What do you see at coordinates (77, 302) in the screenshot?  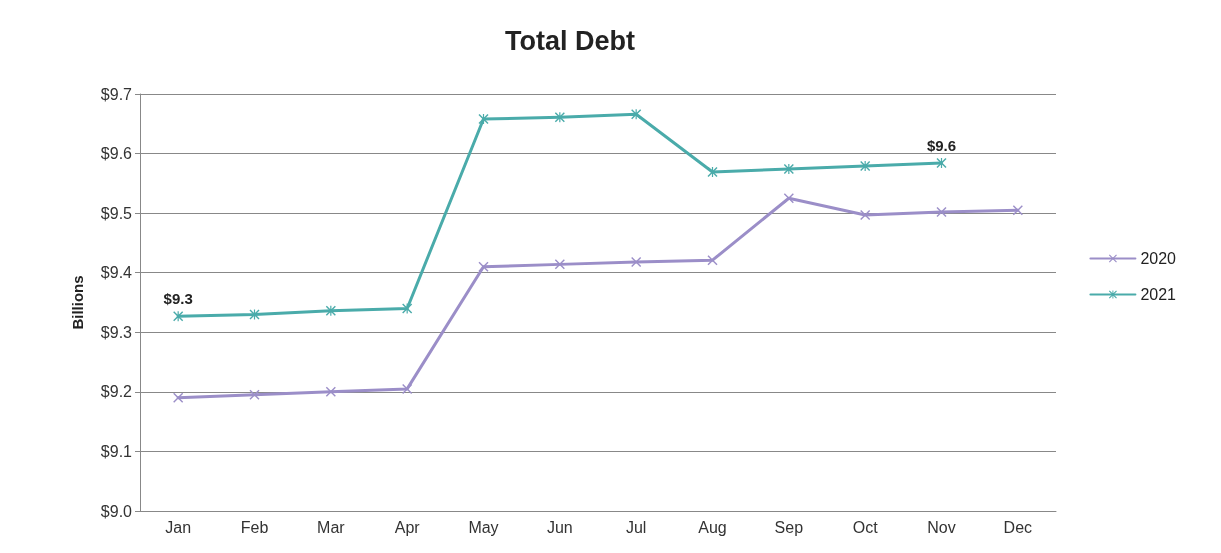 I see `y-axis-title: Billions` at bounding box center [77, 302].